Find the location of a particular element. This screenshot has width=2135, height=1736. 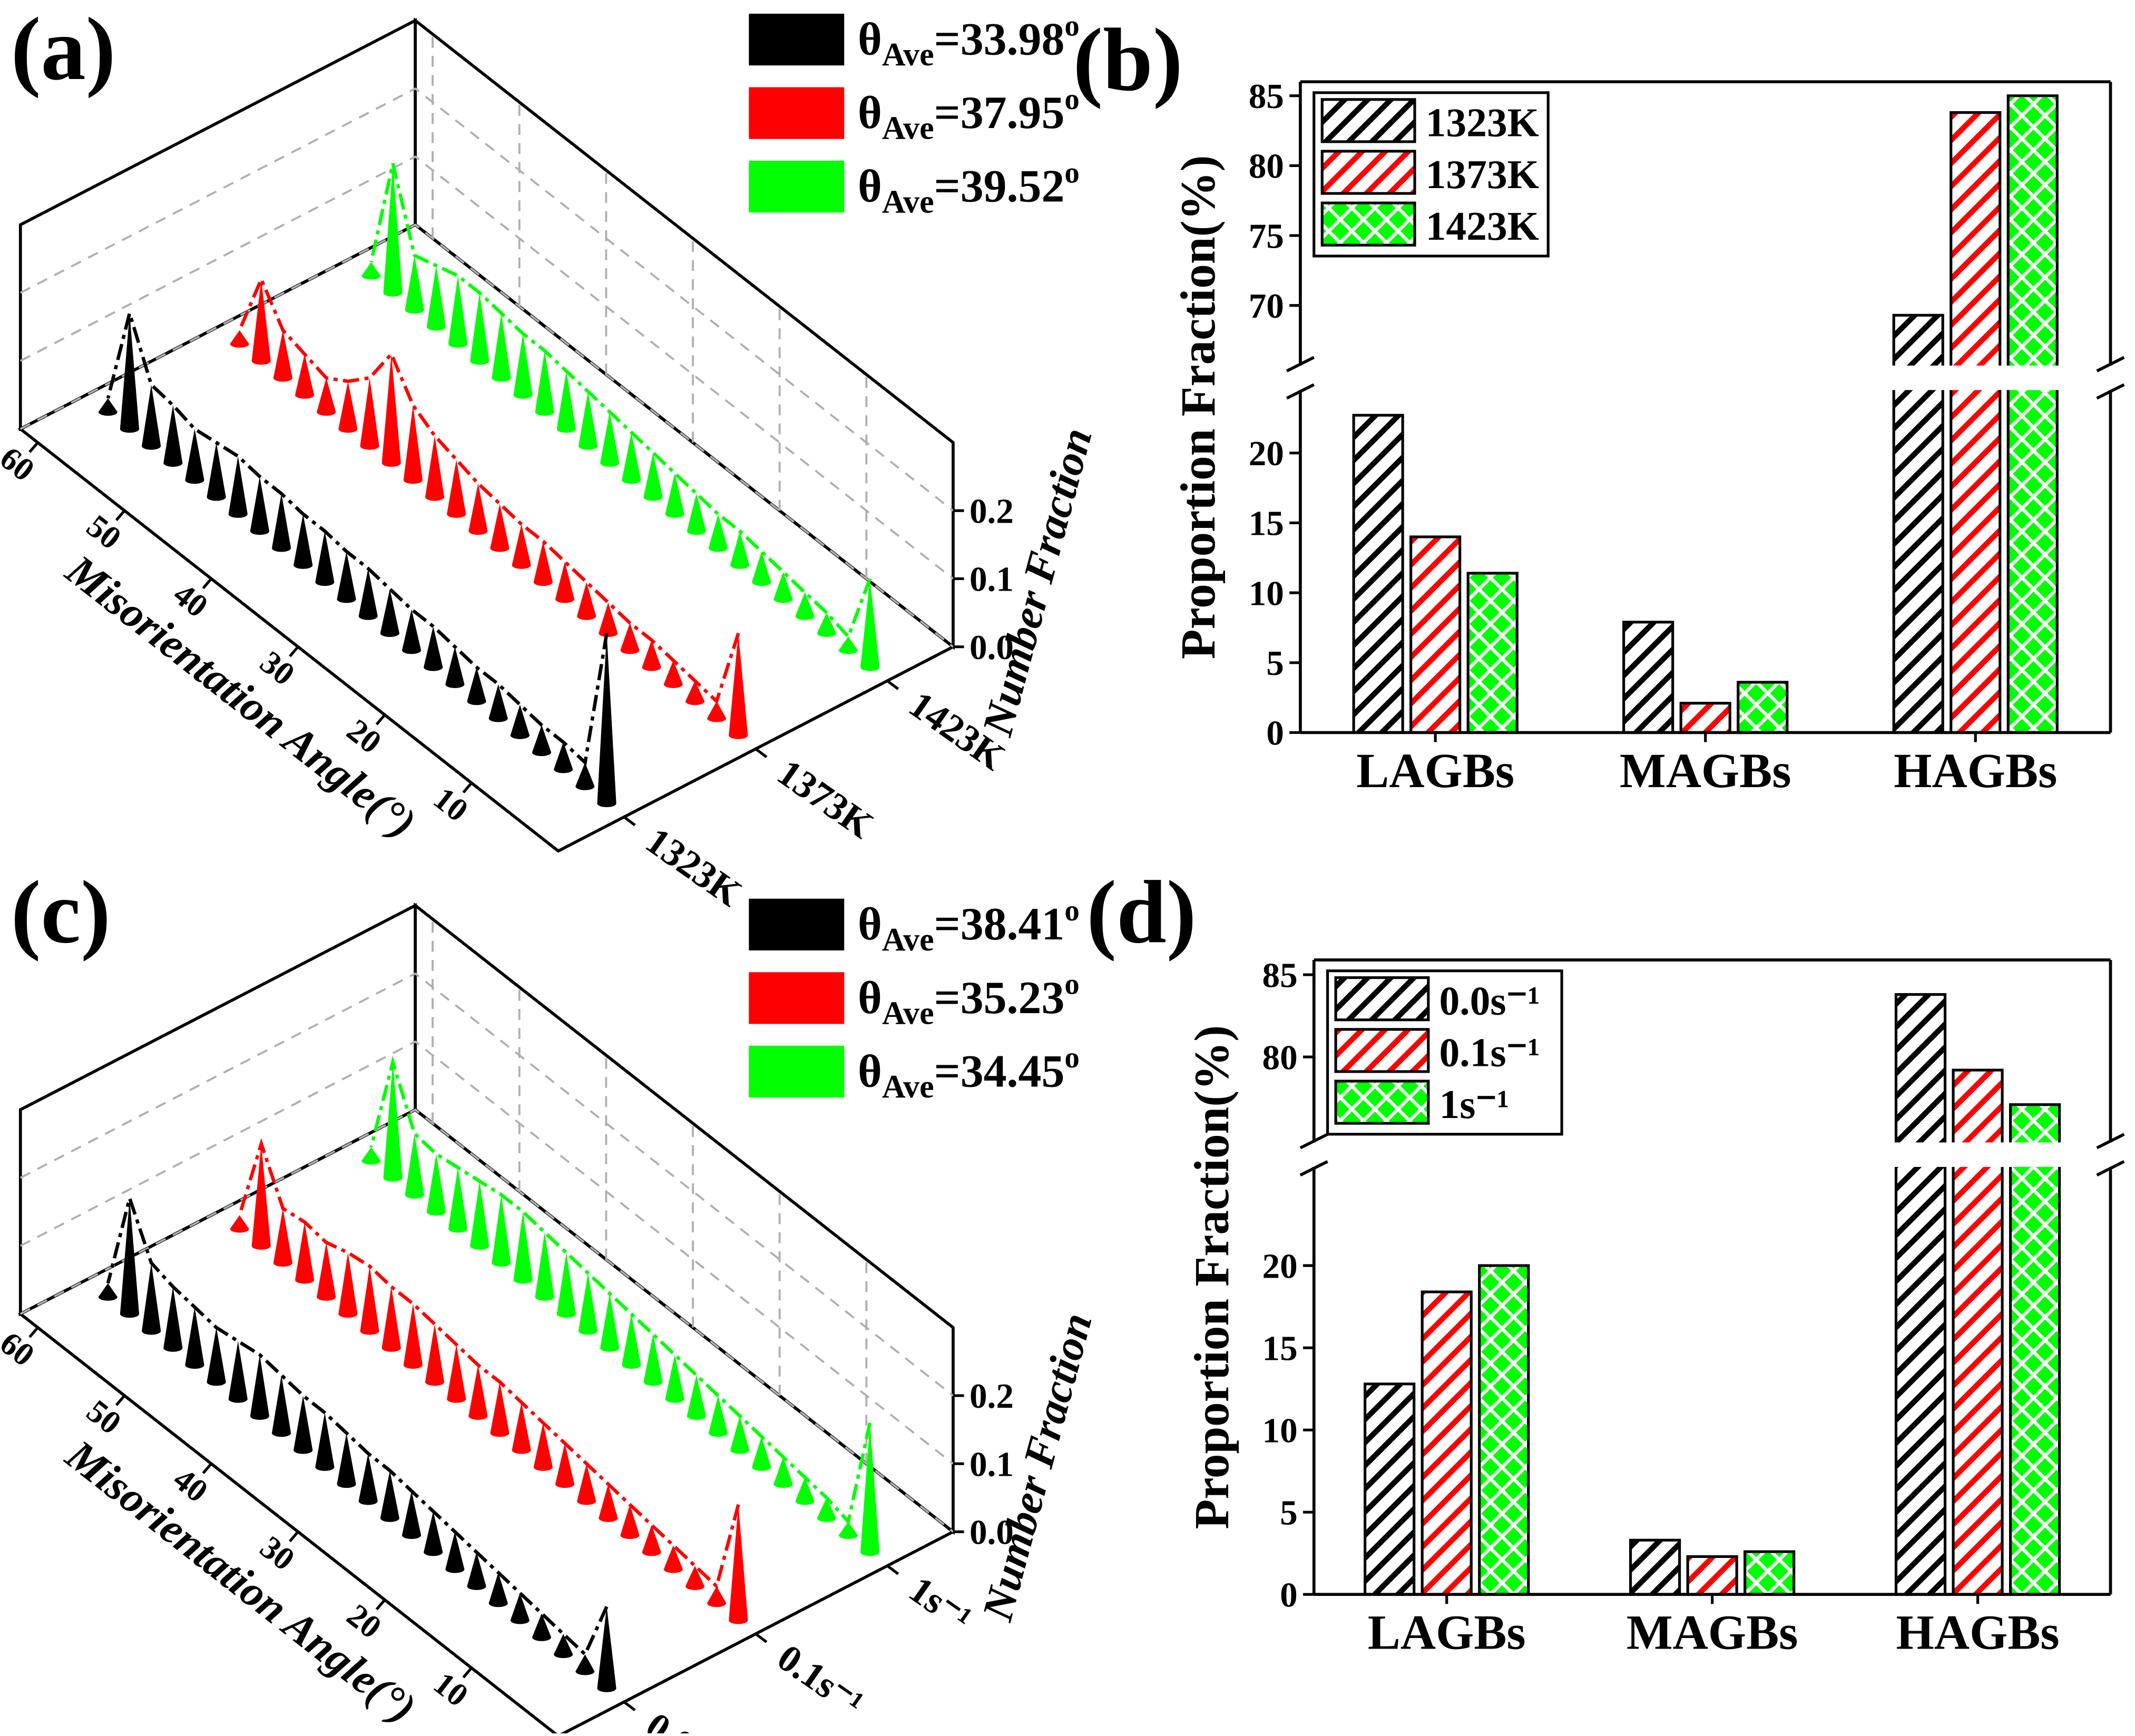

depth-label: 0.1s⁻¹ is located at coordinates (821, 1680).